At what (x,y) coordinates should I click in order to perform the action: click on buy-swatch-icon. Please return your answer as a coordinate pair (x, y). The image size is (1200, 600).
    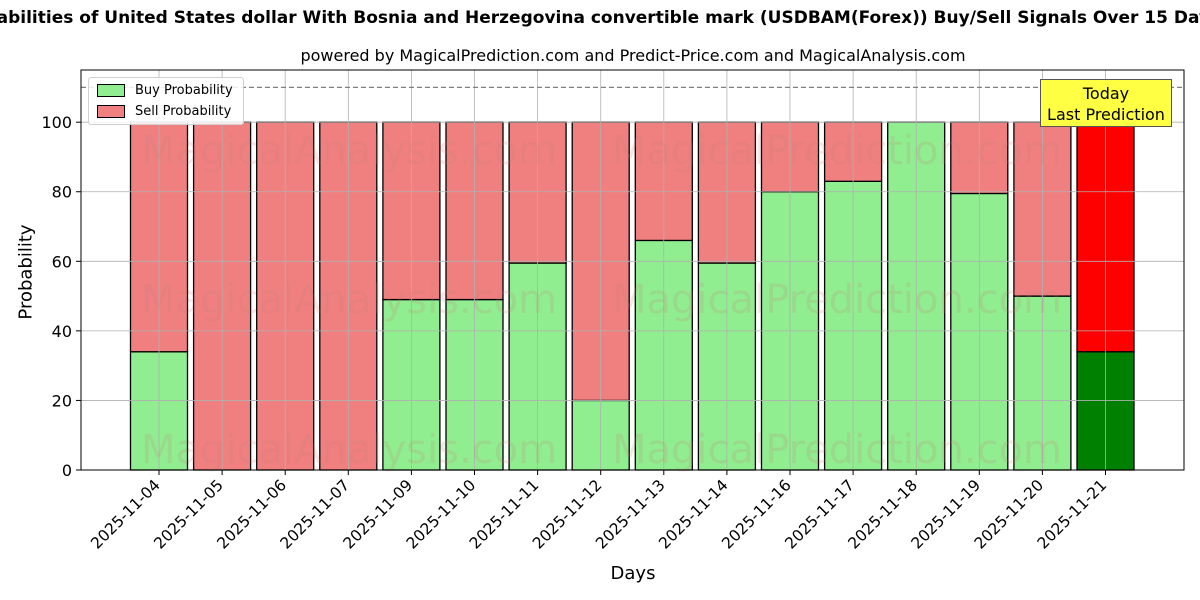
    Looking at the image, I should click on (111, 90).